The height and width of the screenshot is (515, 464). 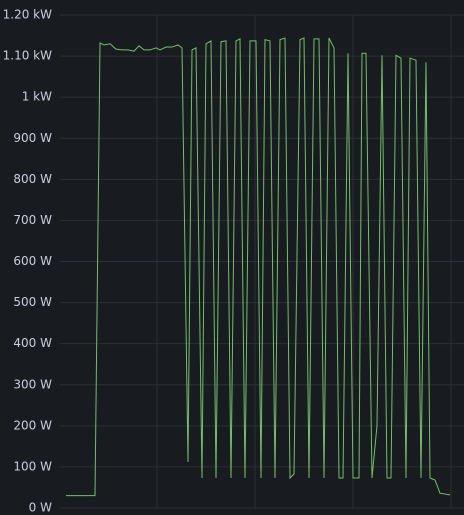 I want to click on y-tick-label: 1.20 kW, so click(x=27, y=15).